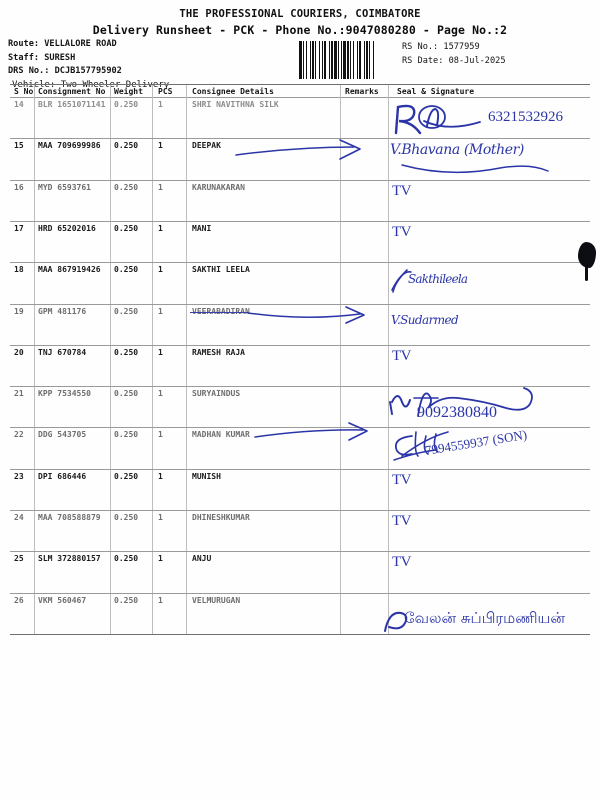  Describe the element at coordinates (19, 600) in the screenshot. I see `cell-sno: 26` at that location.